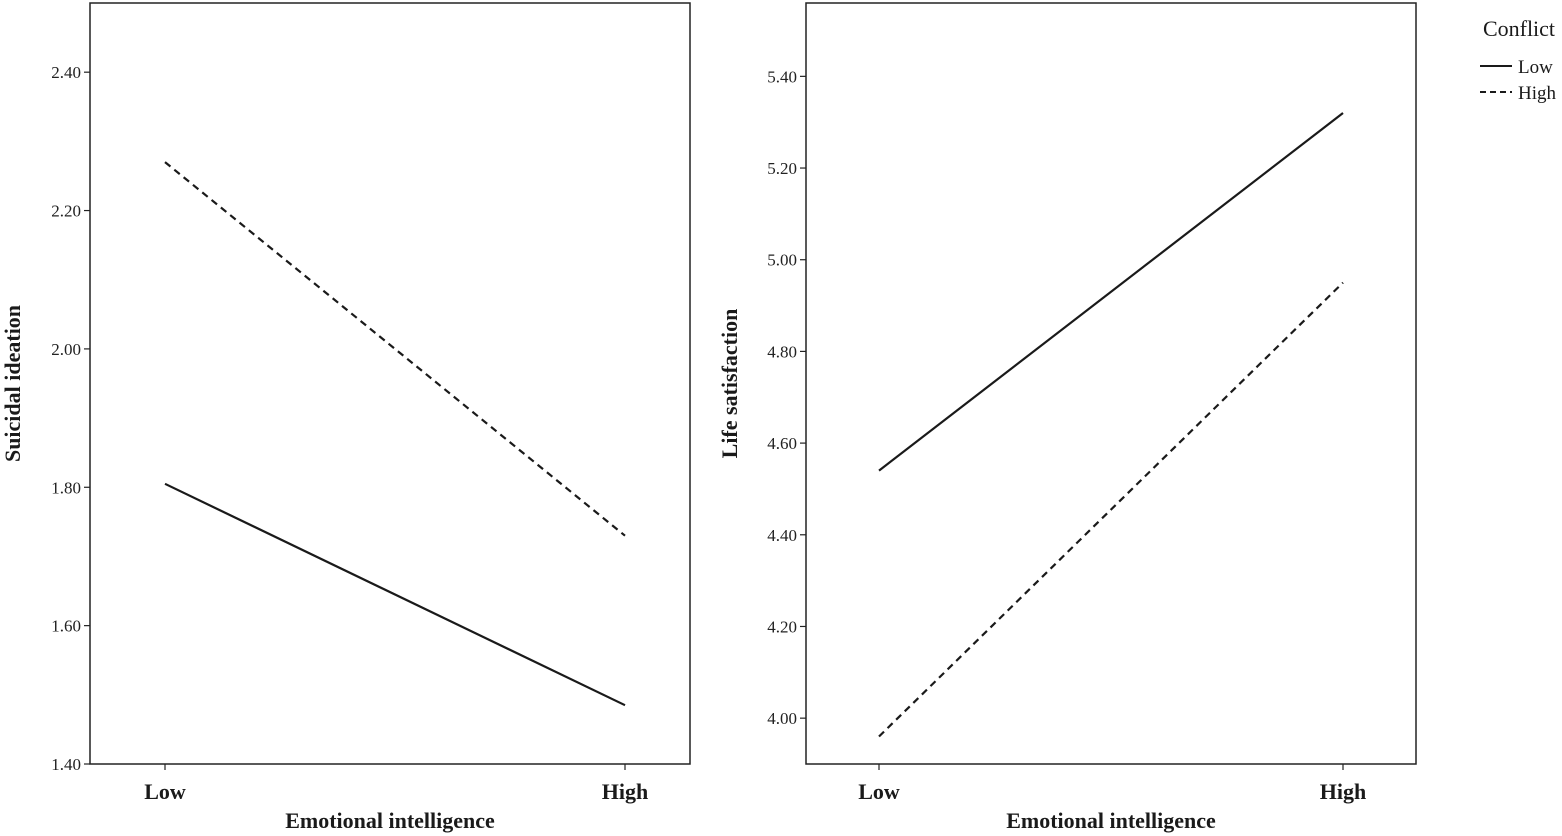 This screenshot has height=836, width=1562. I want to click on y-tick-label: 5.20, so click(782, 168).